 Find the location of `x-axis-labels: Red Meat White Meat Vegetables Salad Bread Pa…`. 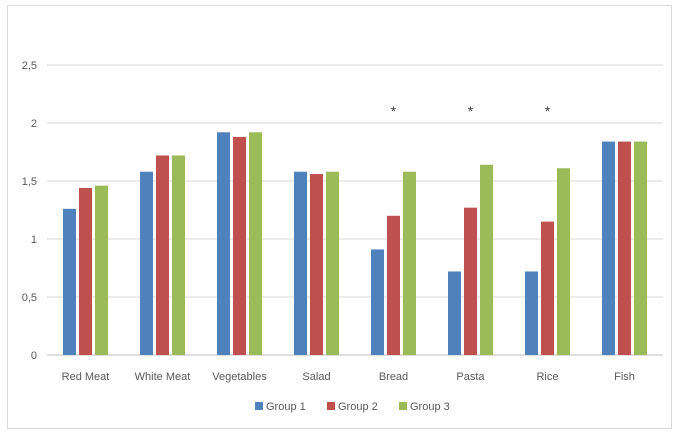

x-axis-labels: Red Meat White Meat Vegetables Salad Bread Pa… is located at coordinates (348, 377).